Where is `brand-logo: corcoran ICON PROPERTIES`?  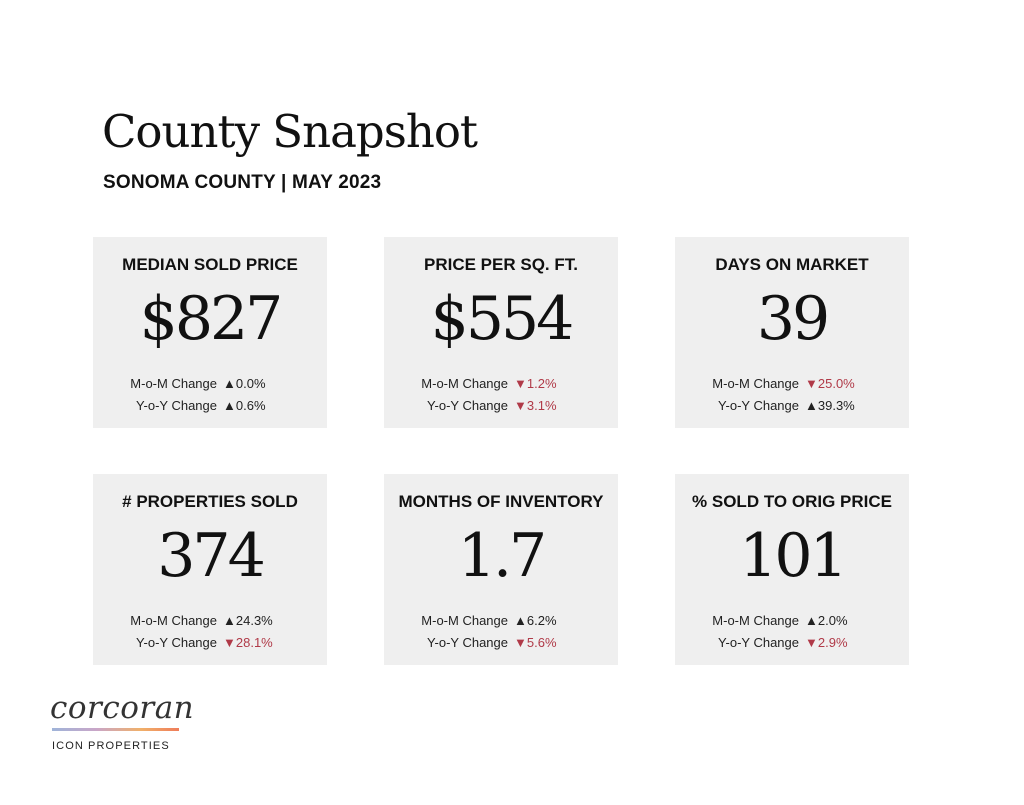 brand-logo: corcoran ICON PROPERTIES is located at coordinates (121, 725).